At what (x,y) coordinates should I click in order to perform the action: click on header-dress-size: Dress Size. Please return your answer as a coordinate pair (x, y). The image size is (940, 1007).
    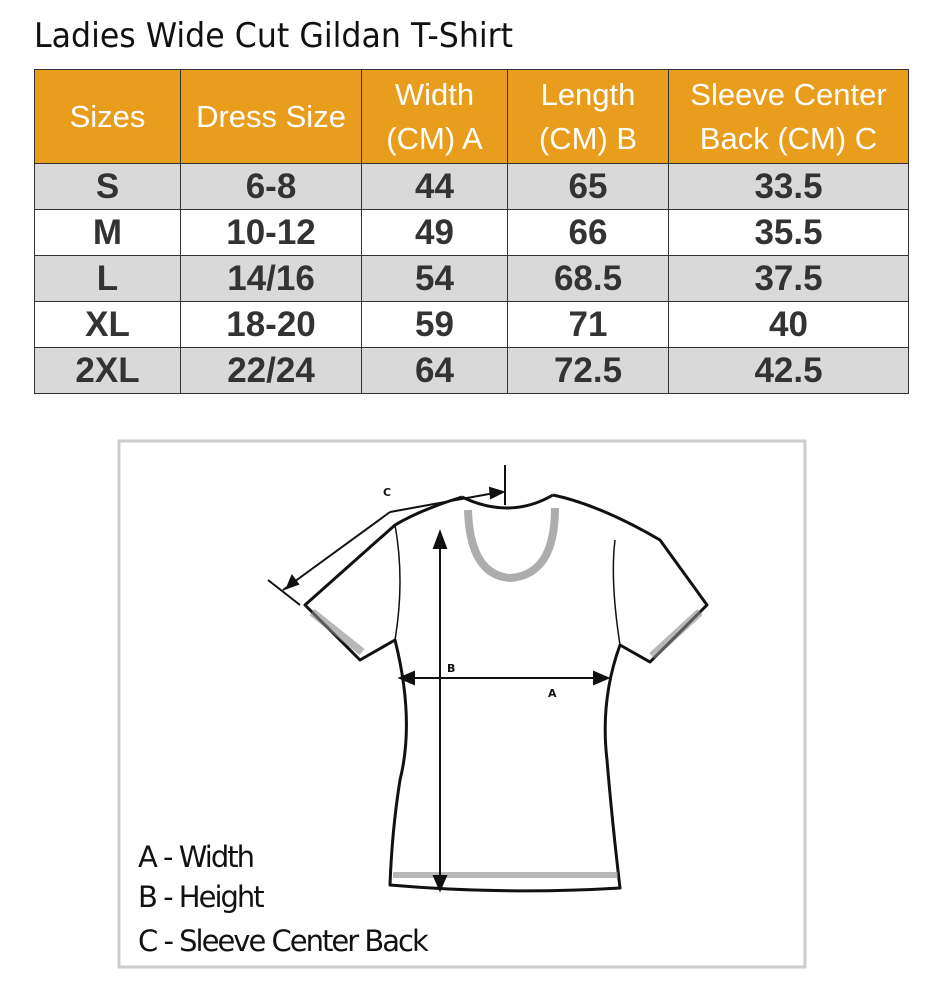
    Looking at the image, I should click on (271, 116).